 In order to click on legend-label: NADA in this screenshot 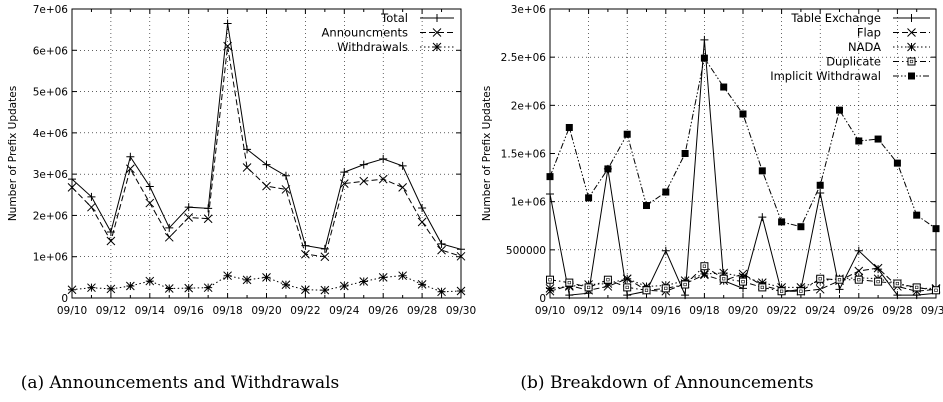, I will do `click(864, 47)`.